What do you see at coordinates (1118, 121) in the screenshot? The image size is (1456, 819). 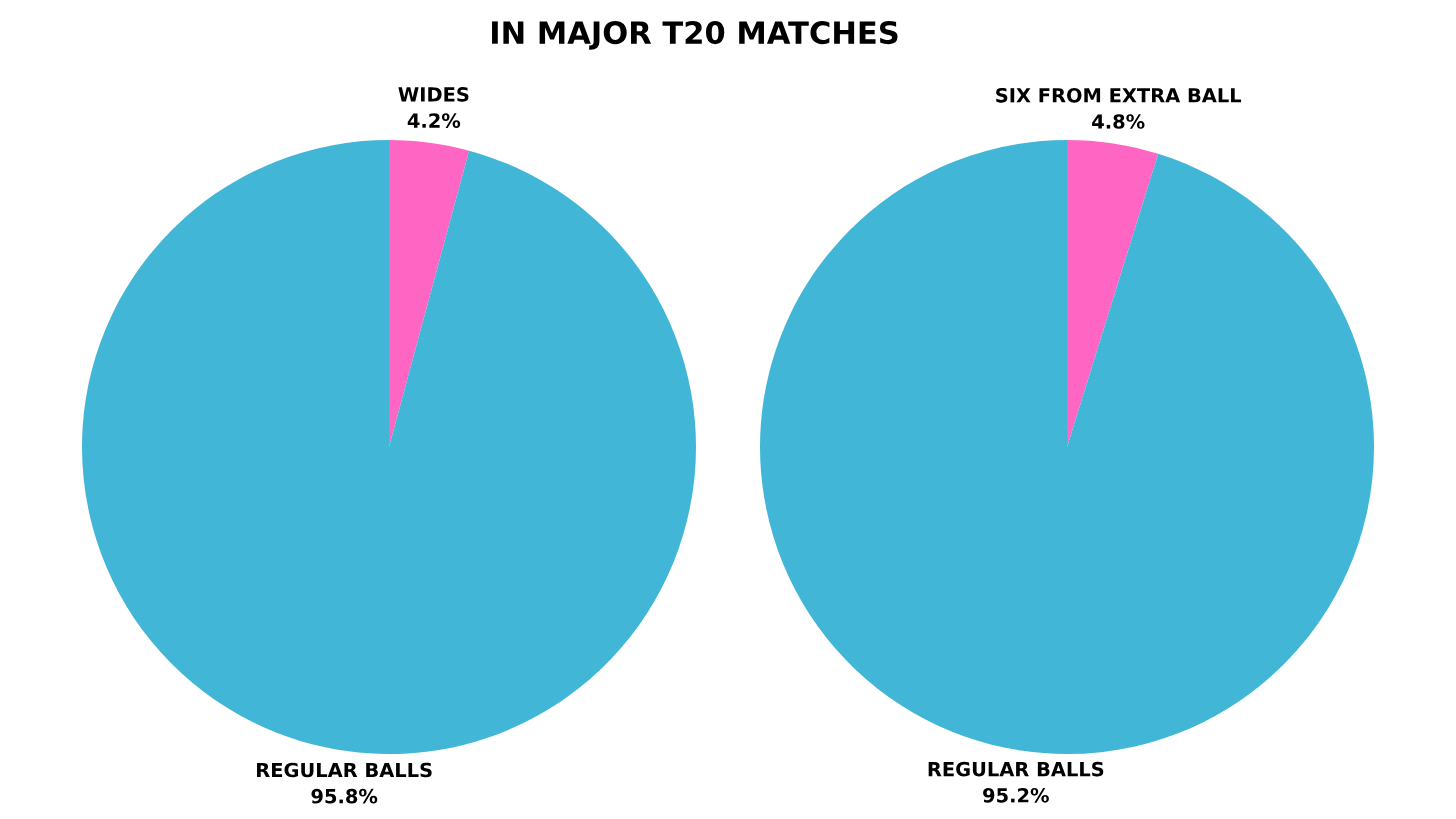 I see `data-label: 4.8%` at bounding box center [1118, 121].